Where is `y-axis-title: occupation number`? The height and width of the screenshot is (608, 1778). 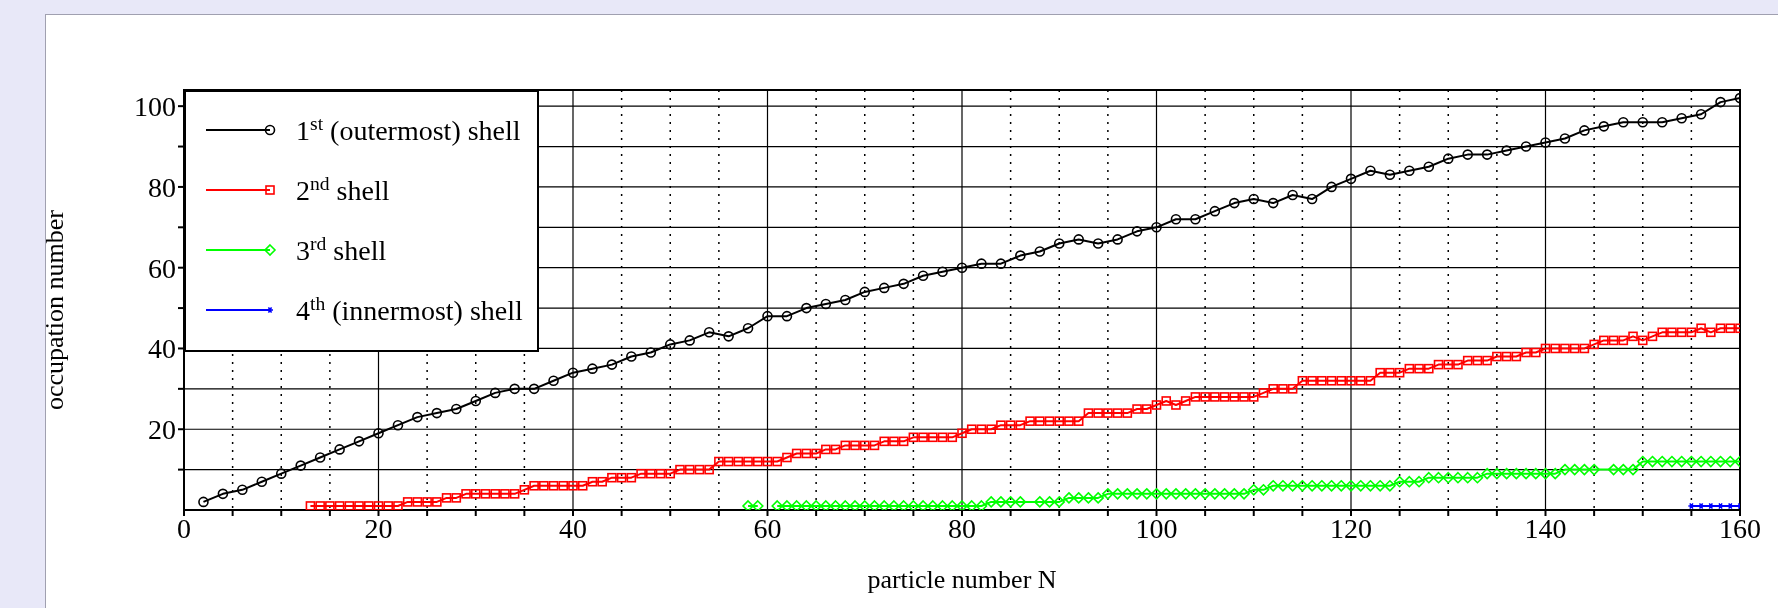 y-axis-title: occupation number is located at coordinates (55, 309).